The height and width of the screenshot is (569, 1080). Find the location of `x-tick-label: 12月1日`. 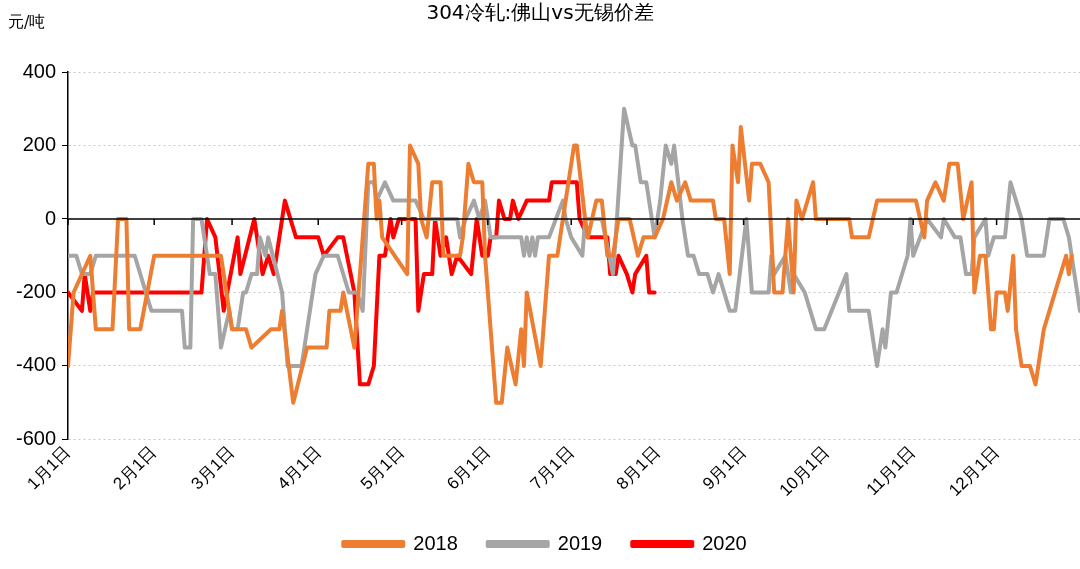

x-tick-label: 12月1日 is located at coordinates (974, 471).